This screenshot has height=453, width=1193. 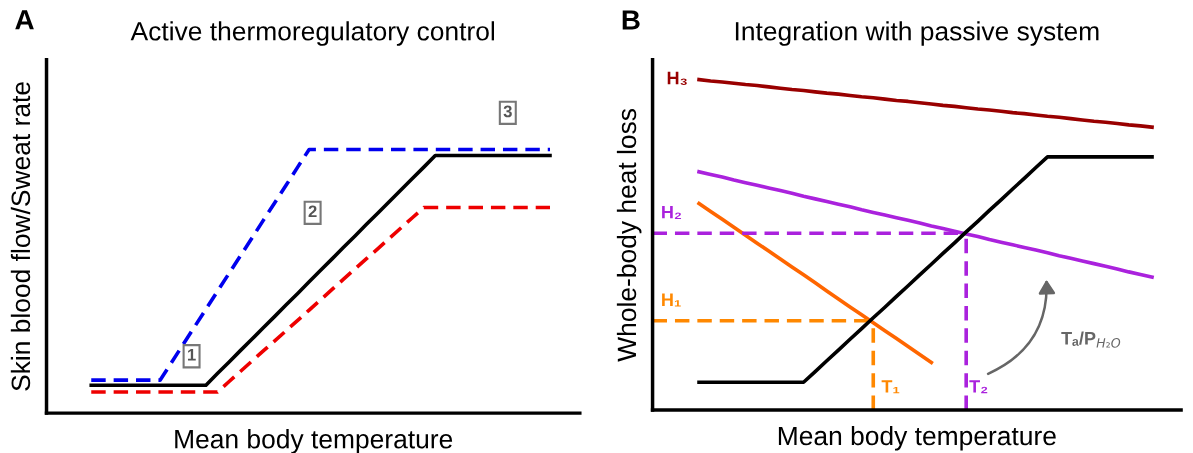 What do you see at coordinates (20, 236) in the screenshot?
I see `y-axis-title: Skin blood flow/Sweat rate` at bounding box center [20, 236].